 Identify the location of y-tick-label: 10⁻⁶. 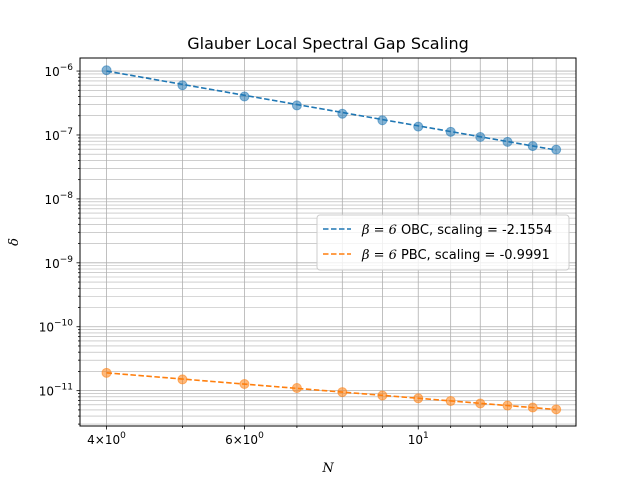
(58, 71).